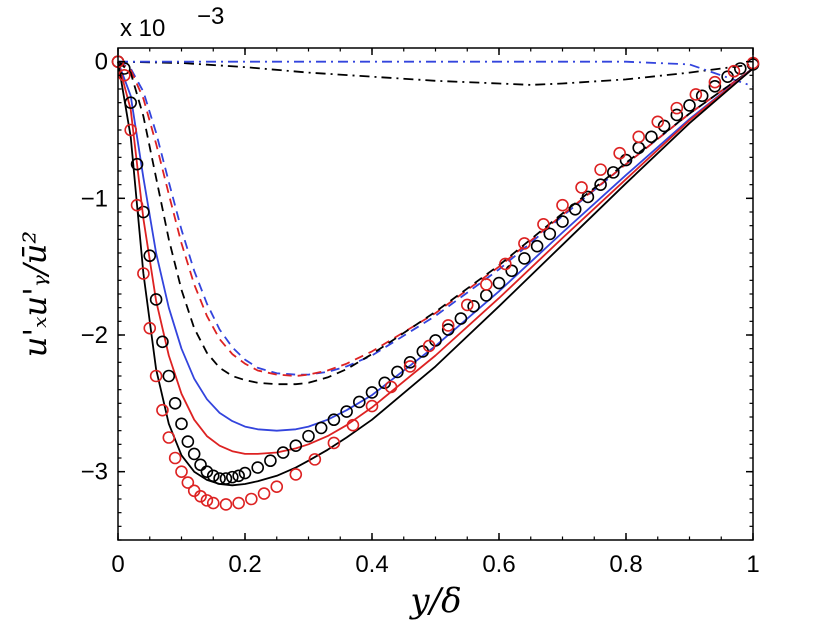 The image size is (830, 625). I want to click on y-tick-label-3: −3, so click(94, 472).